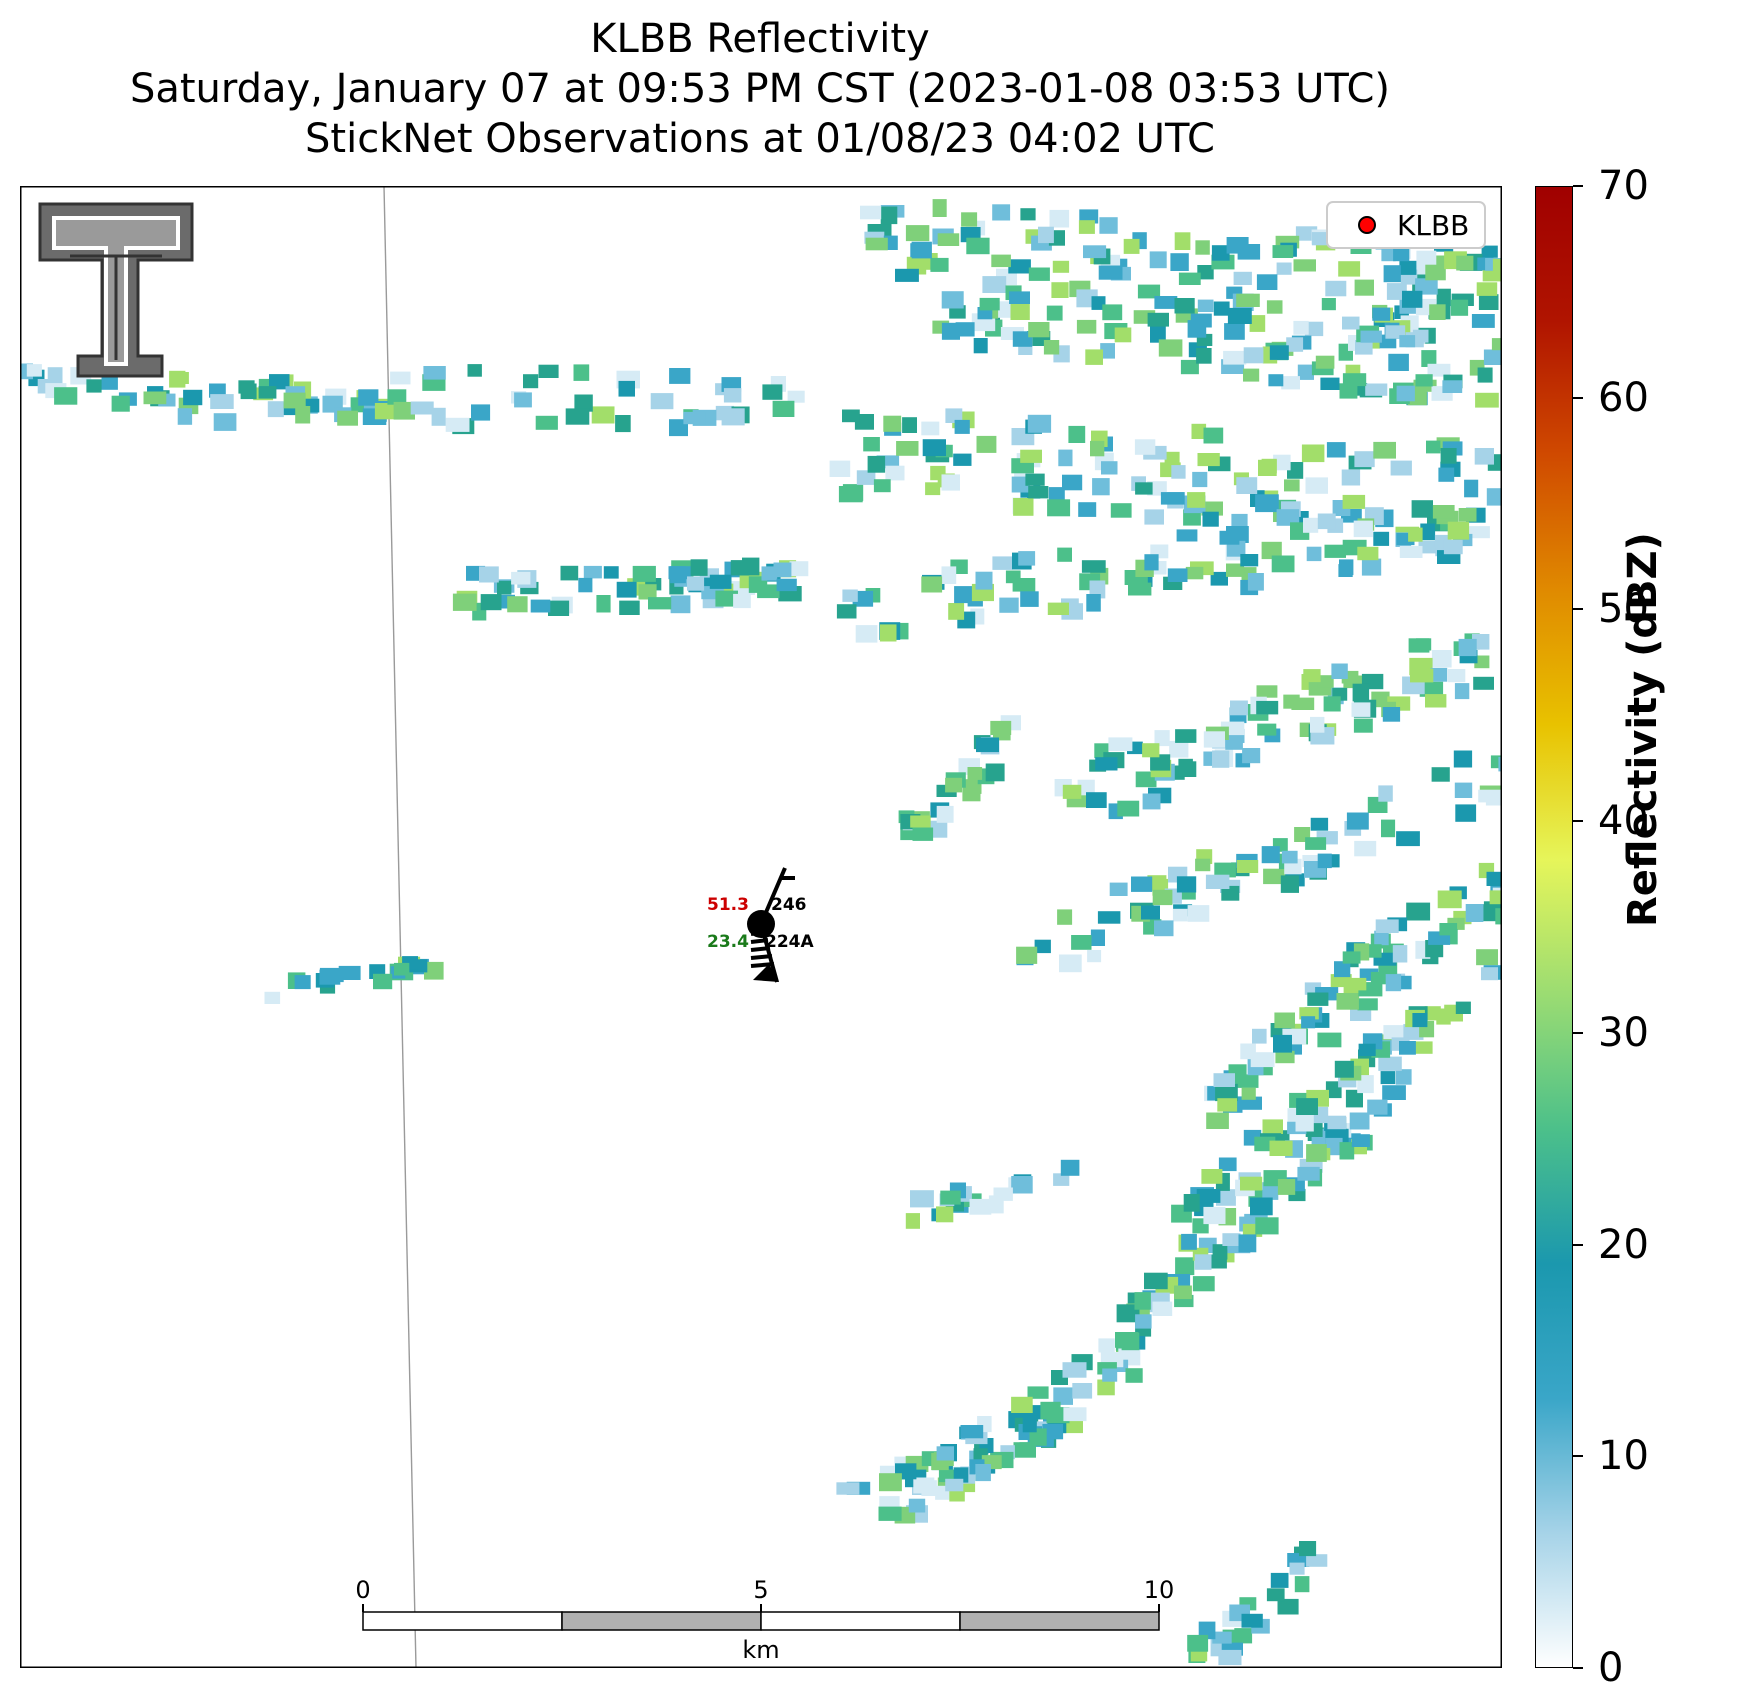 The height and width of the screenshot is (1705, 1738). I want to click on scale-tick-10: 10, so click(1159, 1590).